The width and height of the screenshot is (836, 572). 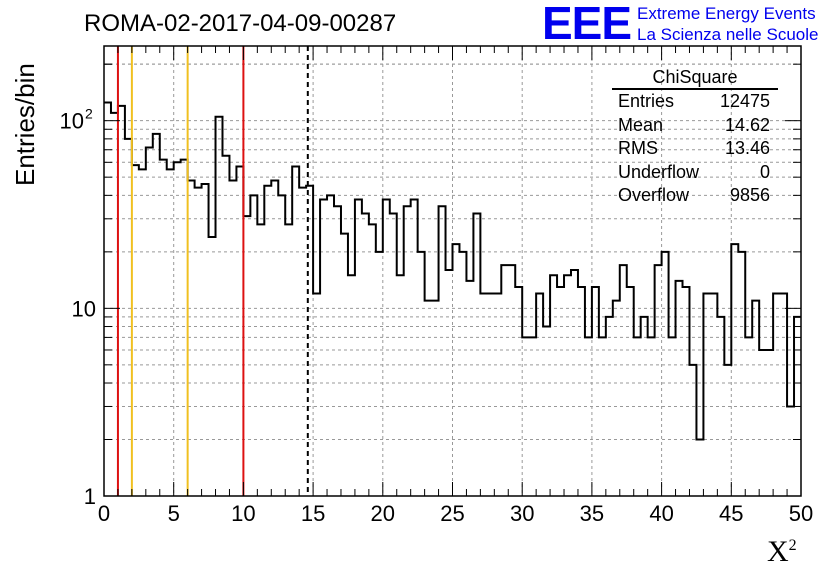 I want to click on x-tick-label: 30, so click(x=522, y=513).